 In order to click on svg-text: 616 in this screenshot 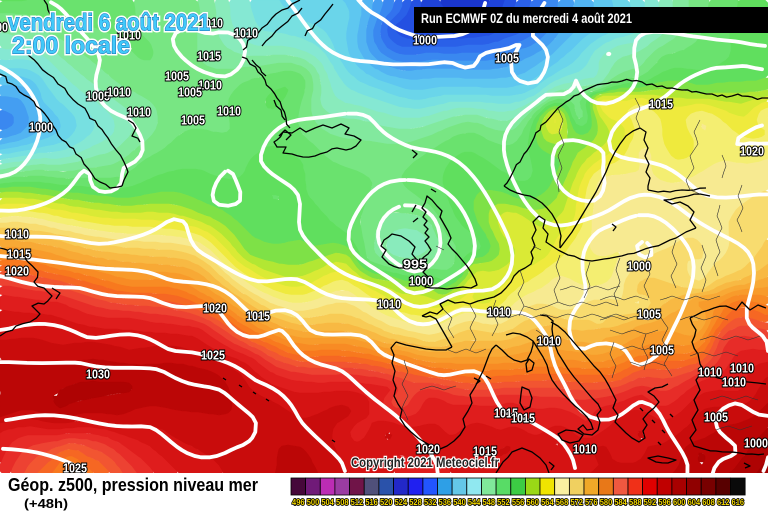, I will do `click(738, 502)`.